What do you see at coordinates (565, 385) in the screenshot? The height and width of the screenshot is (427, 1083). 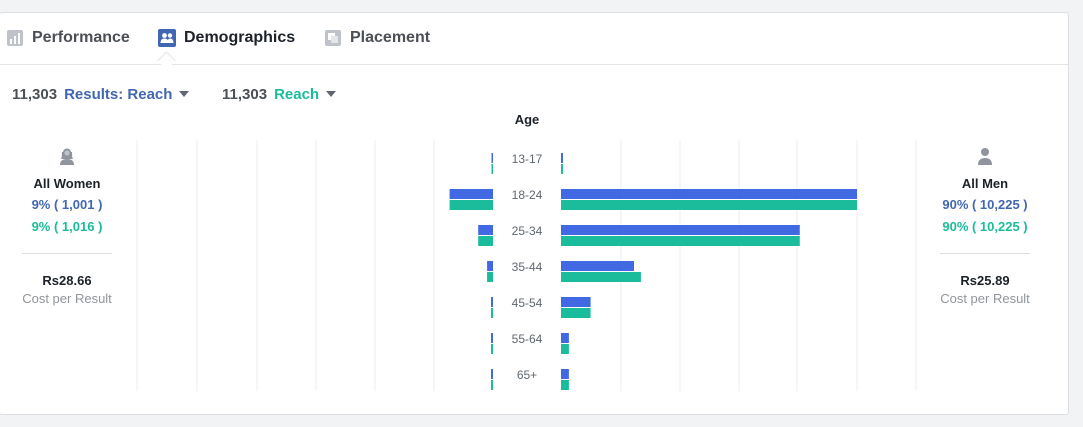 I see `bar-men-reach-65+` at bounding box center [565, 385].